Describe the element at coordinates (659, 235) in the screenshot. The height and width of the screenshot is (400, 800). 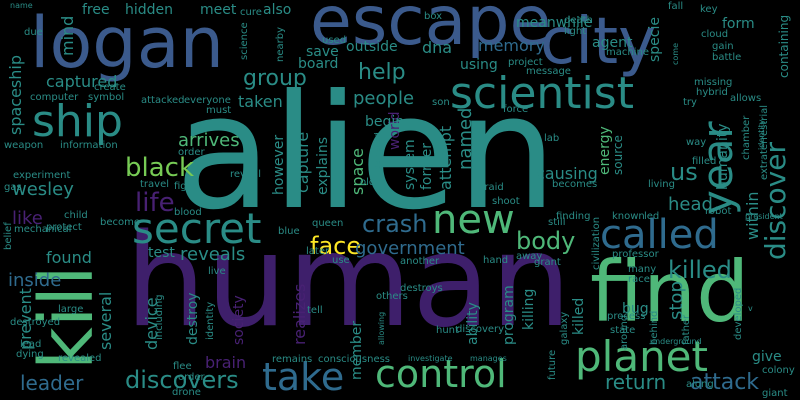
I see `cloud-word-called: called` at that location.